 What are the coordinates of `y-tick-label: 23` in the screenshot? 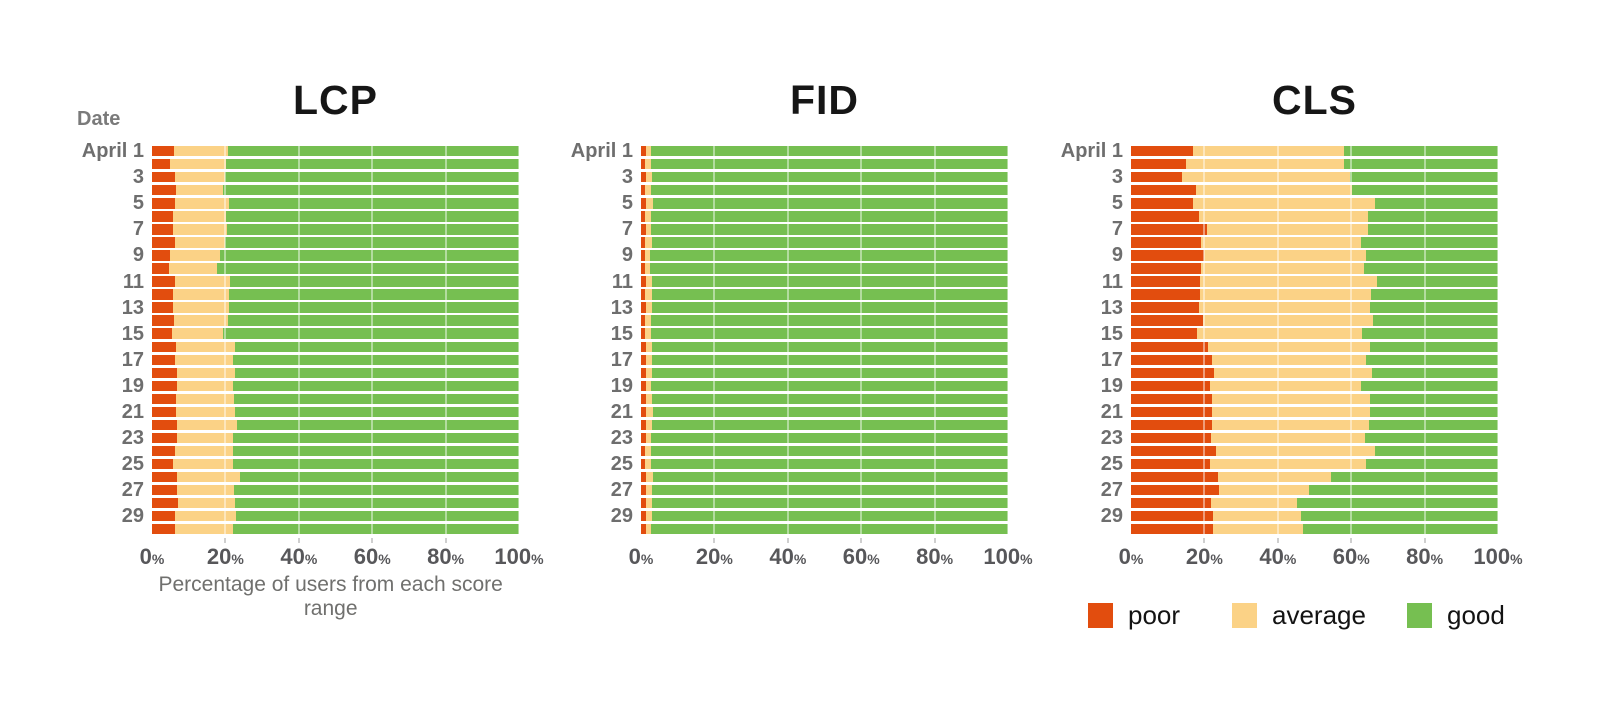 It's located at (621, 437).